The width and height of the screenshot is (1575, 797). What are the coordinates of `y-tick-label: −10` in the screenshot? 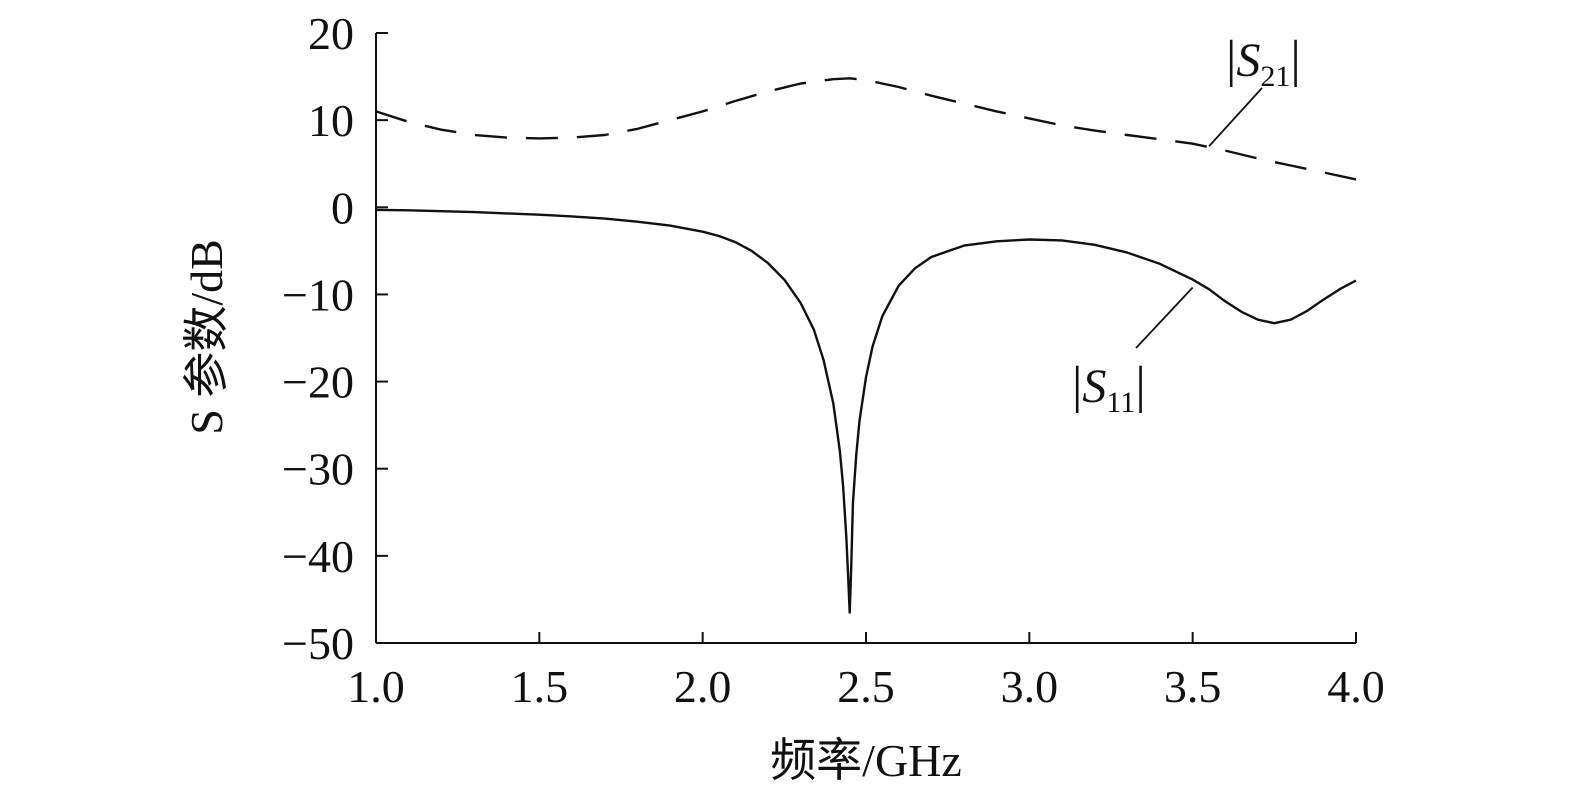 It's located at (318, 294).